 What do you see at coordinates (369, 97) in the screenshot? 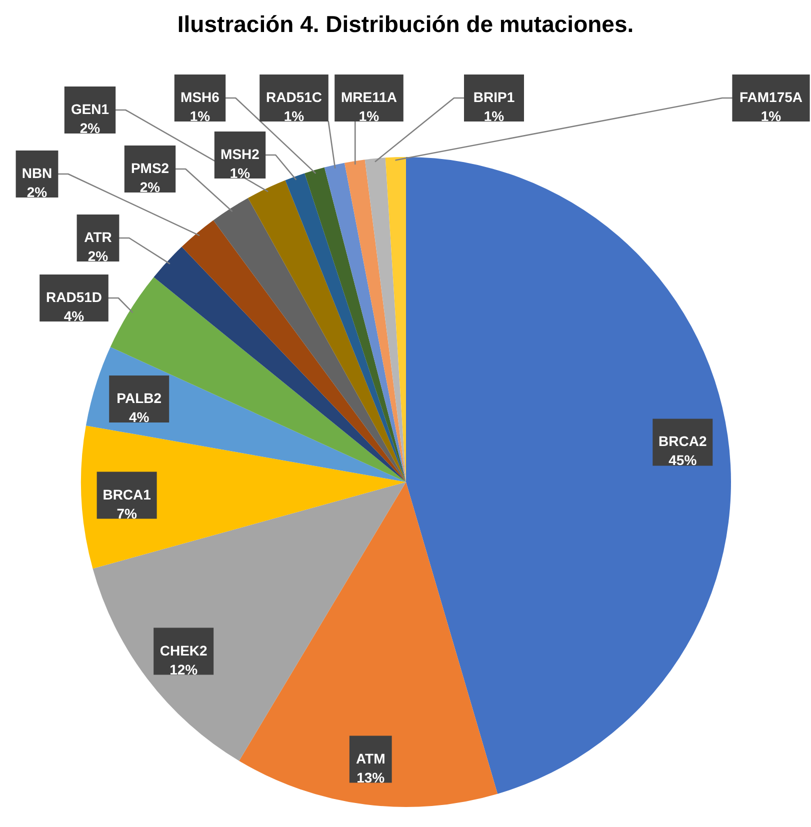
I see `slice-label: MRE11A` at bounding box center [369, 97].